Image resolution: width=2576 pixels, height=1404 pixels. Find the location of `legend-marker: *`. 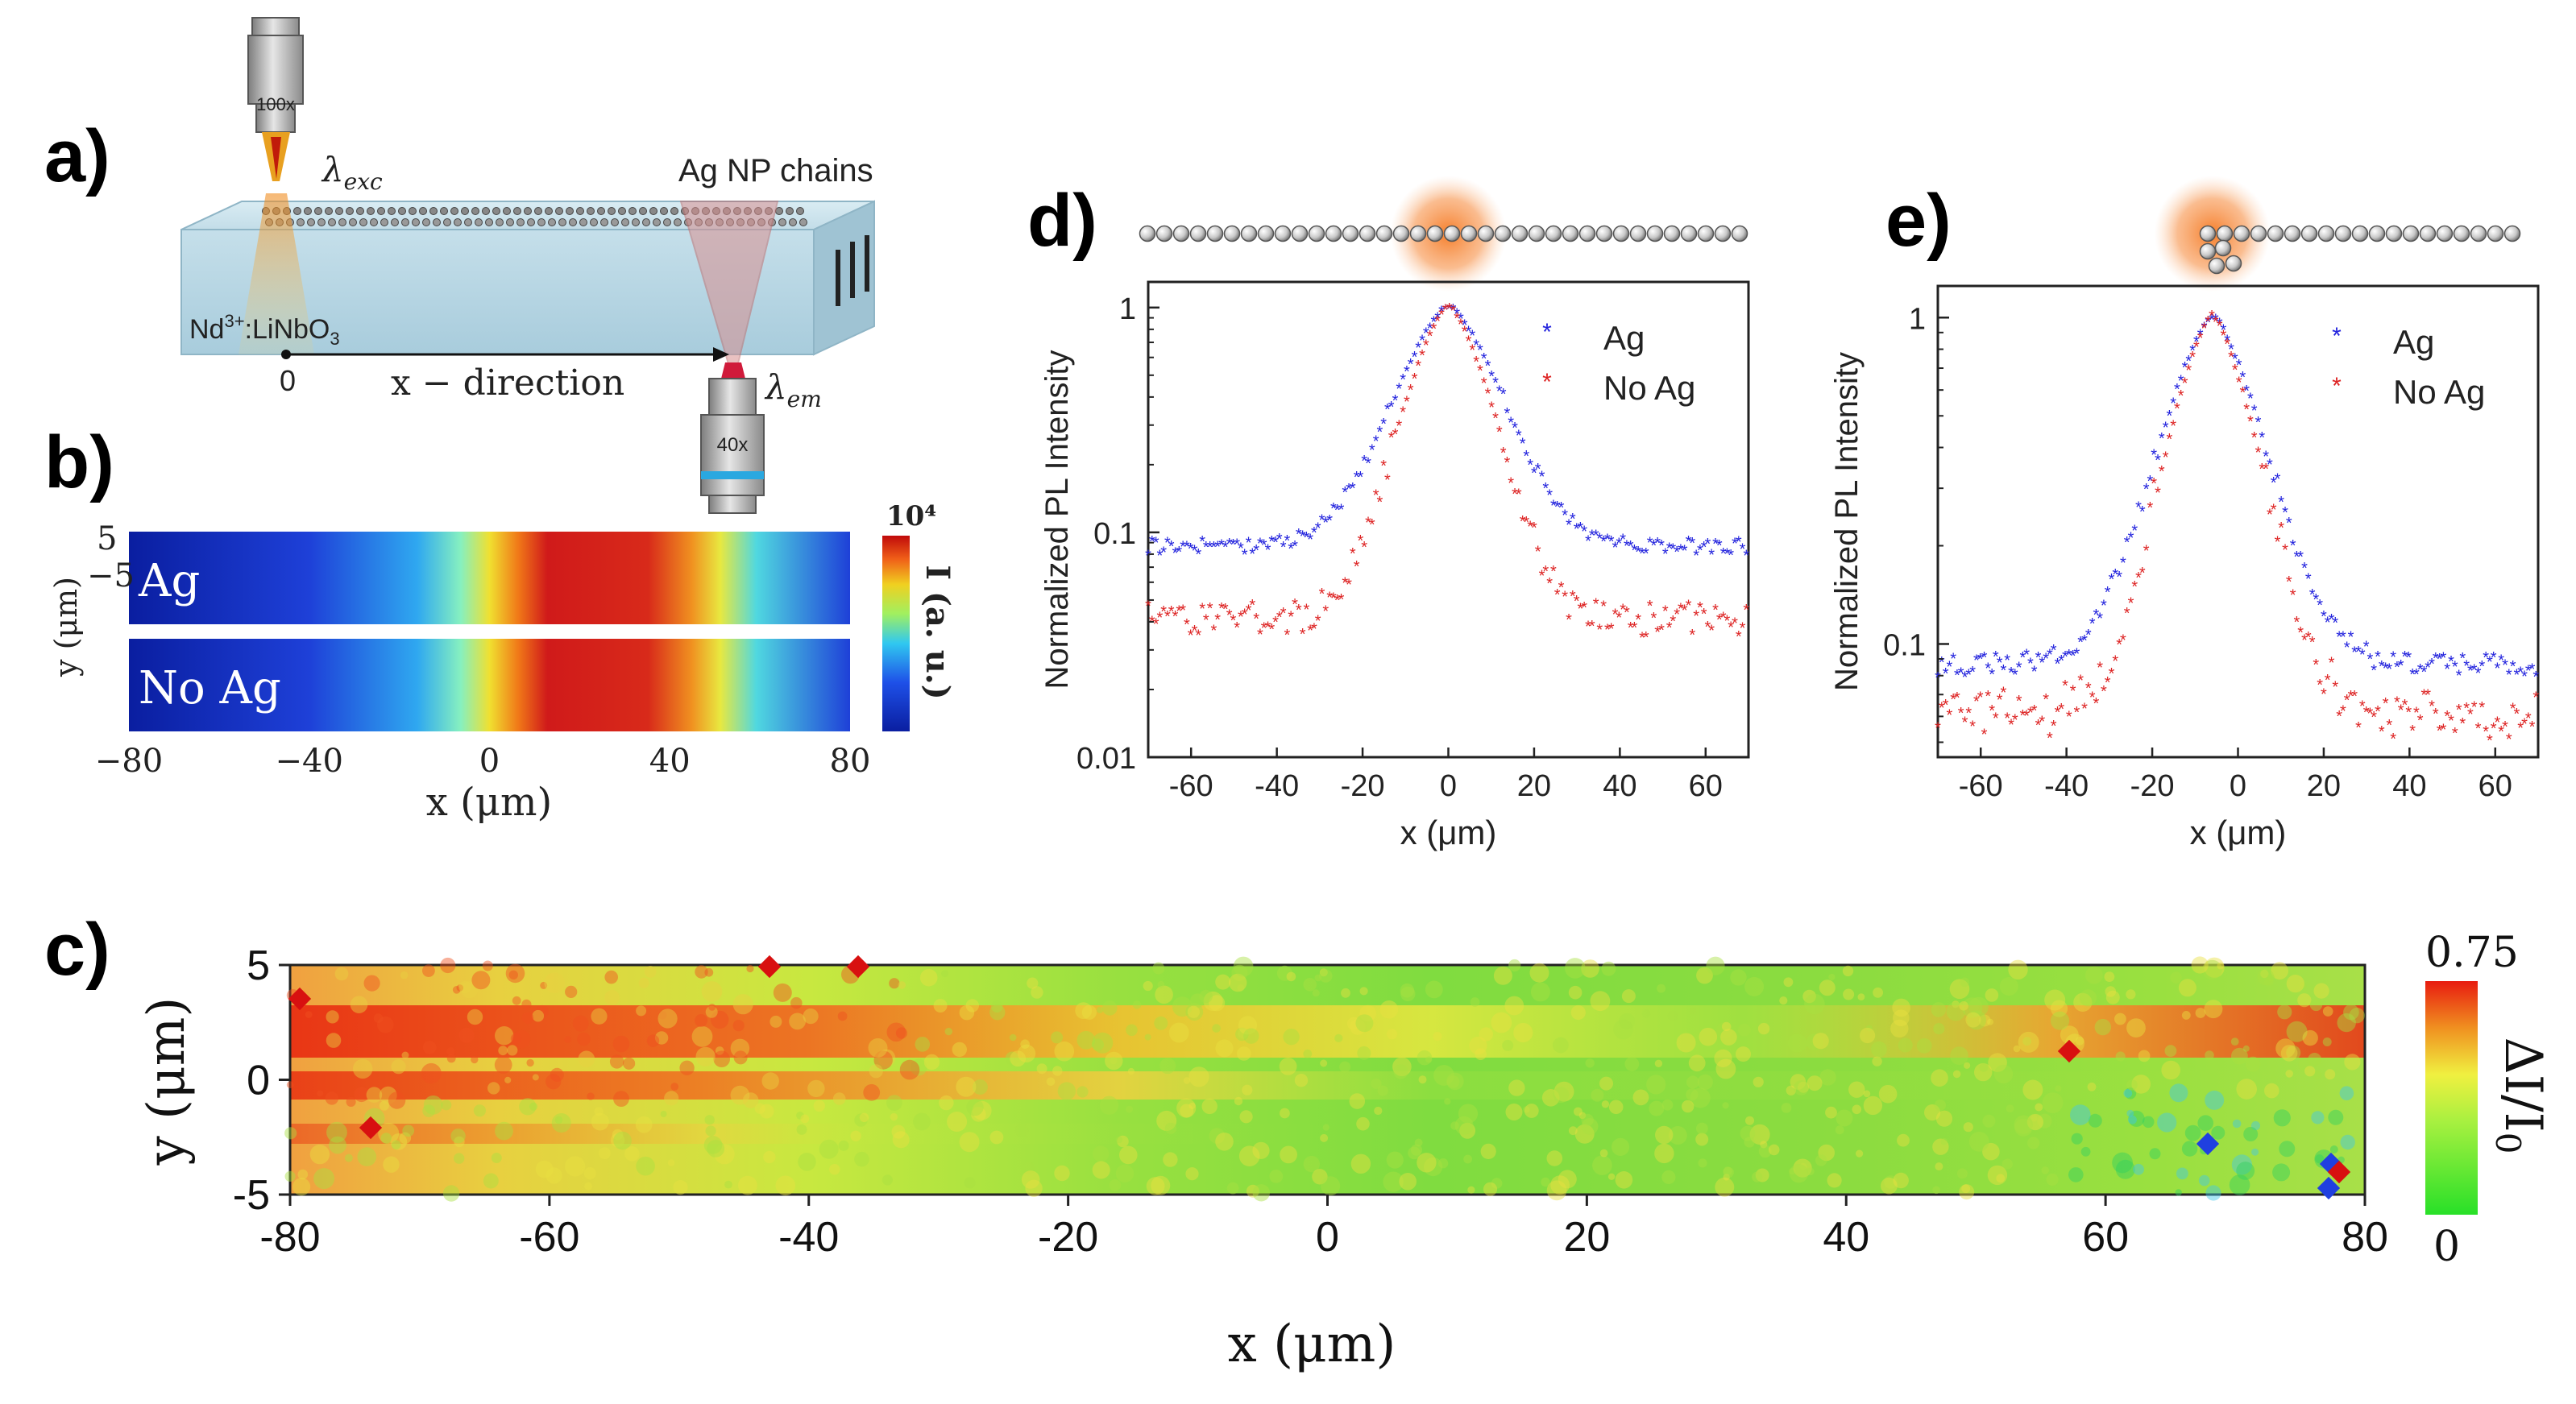

legend-marker: * is located at coordinates (2337, 386).